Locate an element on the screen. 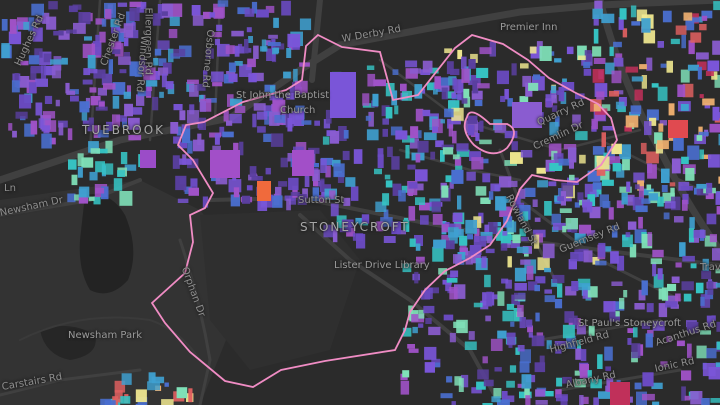 Image resolution: width=720 pixels, height=405 pixels. park-path is located at coordinates (110, 338).